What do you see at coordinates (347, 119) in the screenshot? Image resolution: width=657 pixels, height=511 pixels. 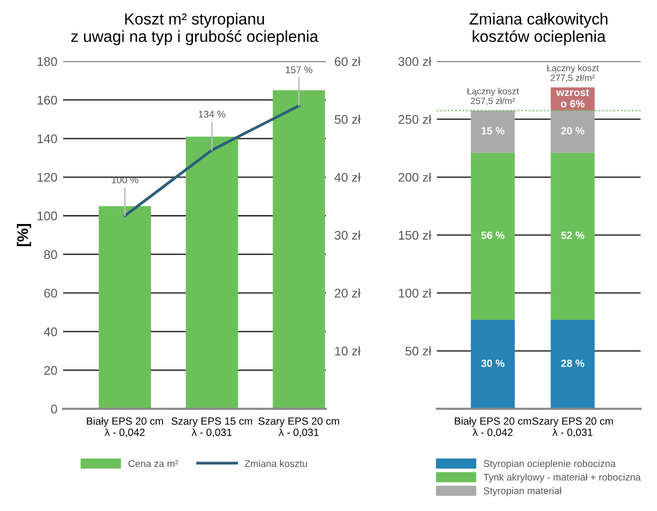 I see `y2-tick-label: 50 zł` at bounding box center [347, 119].